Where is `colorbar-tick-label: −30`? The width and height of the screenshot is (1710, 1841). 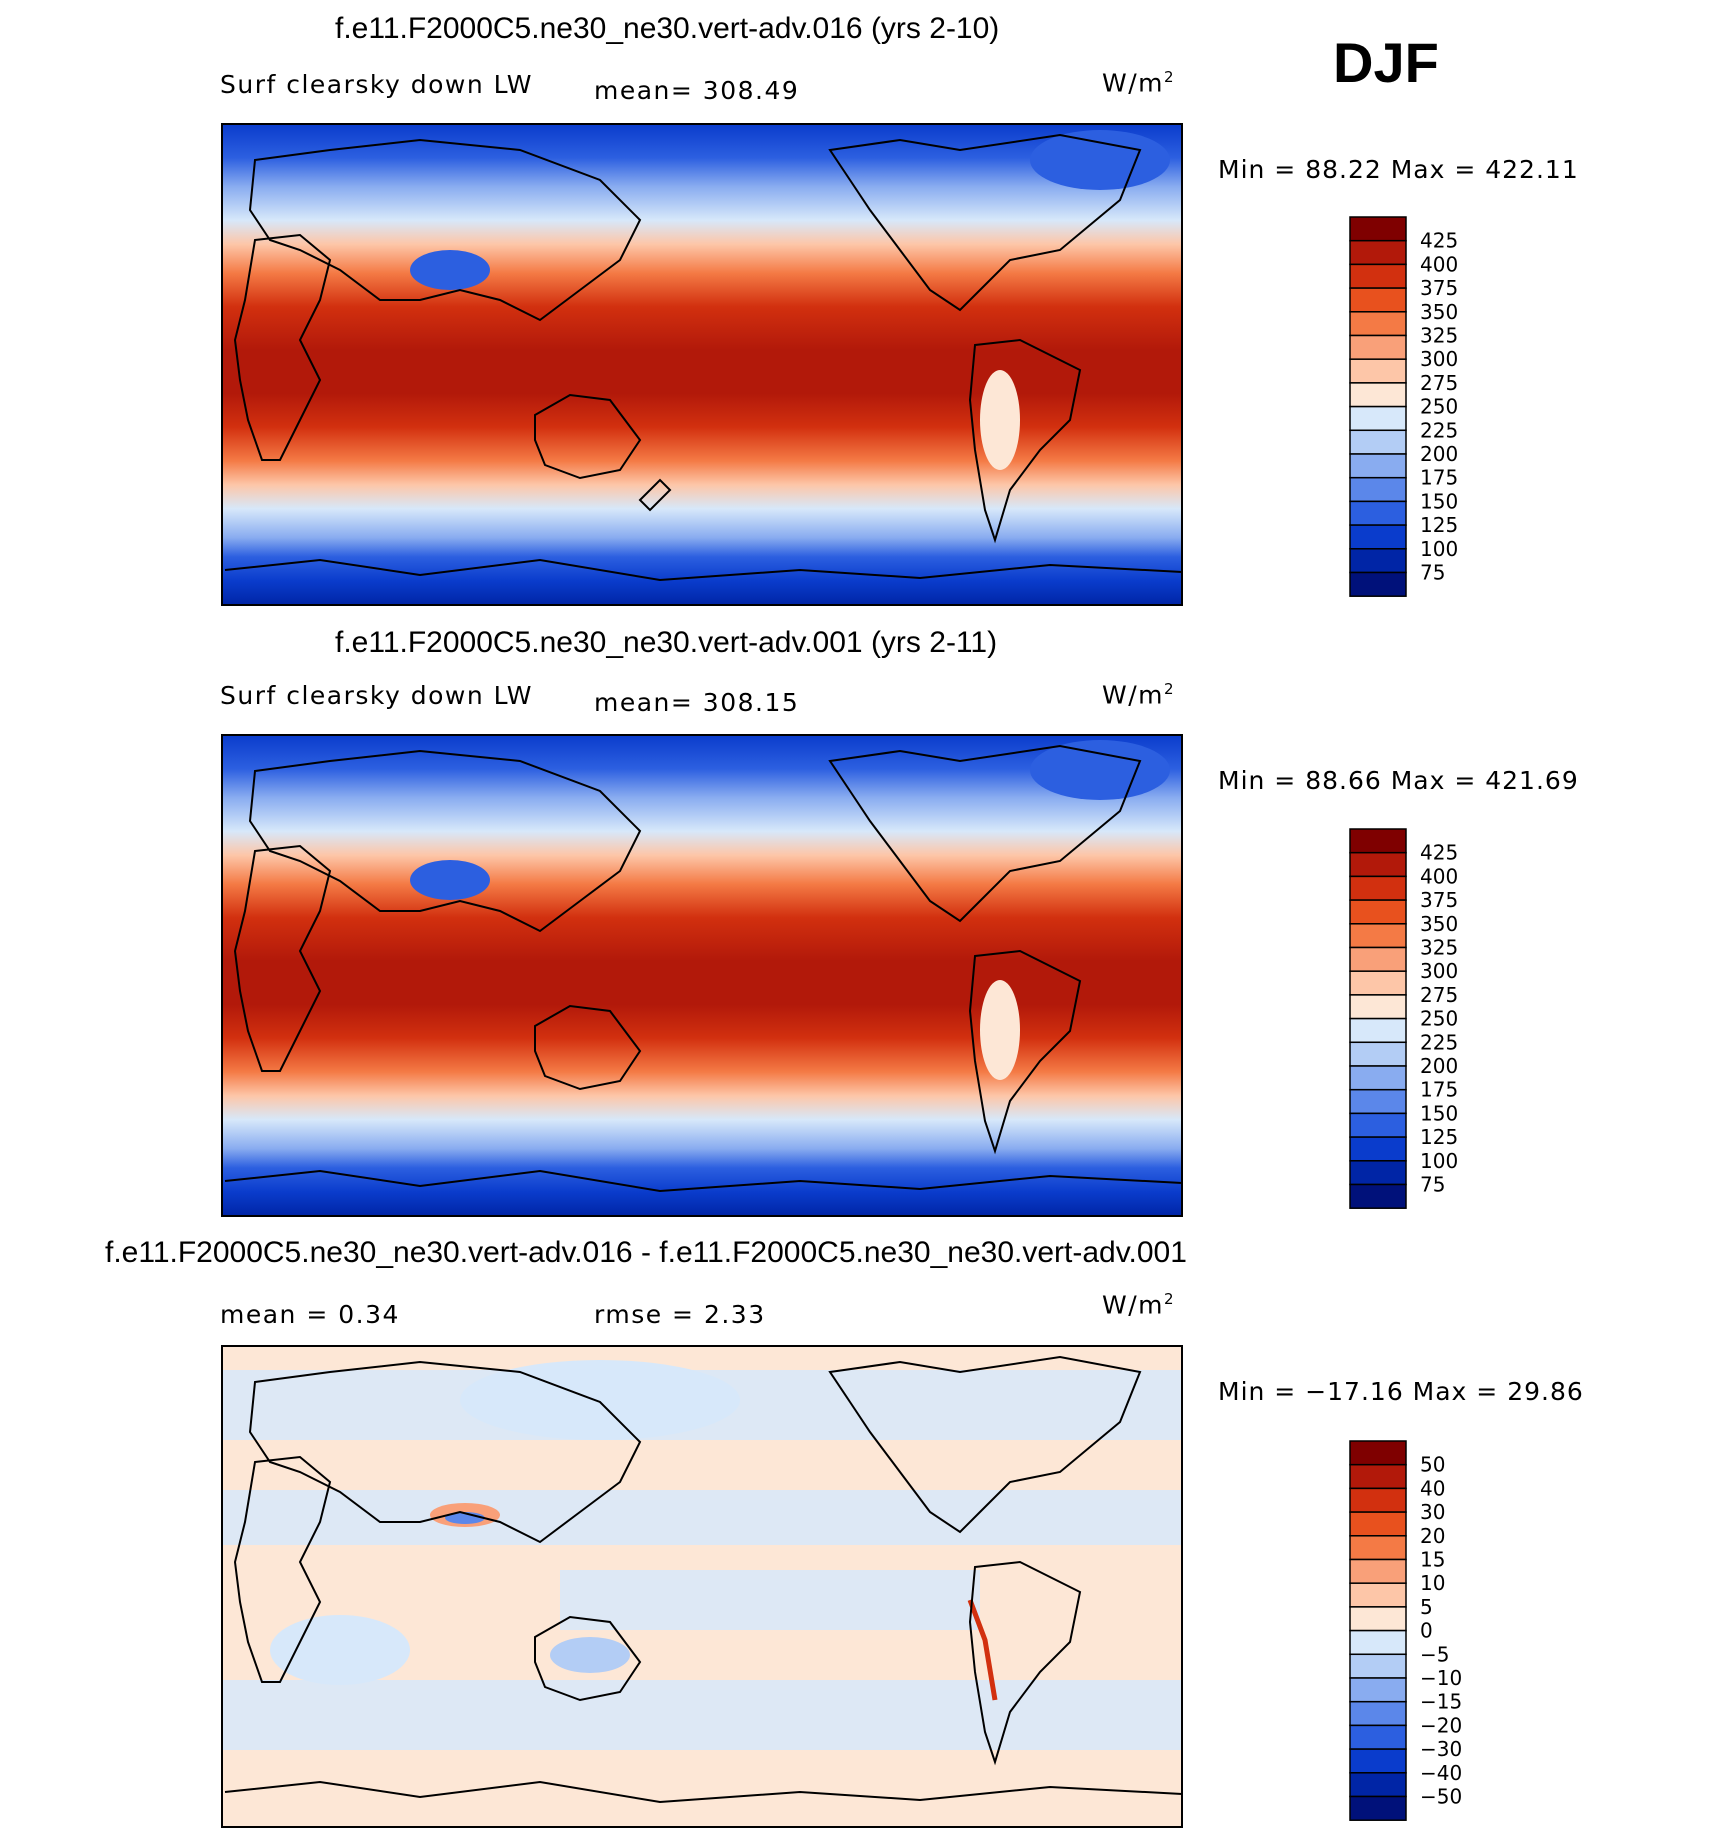
colorbar-tick-label: −30 is located at coordinates (1441, 1749).